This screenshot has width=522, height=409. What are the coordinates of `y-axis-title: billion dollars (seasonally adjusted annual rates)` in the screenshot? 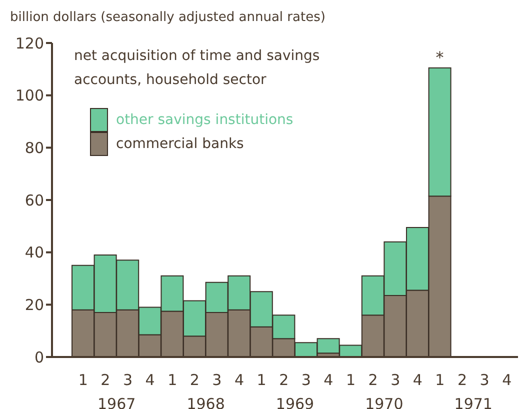 It's located at (168, 17).